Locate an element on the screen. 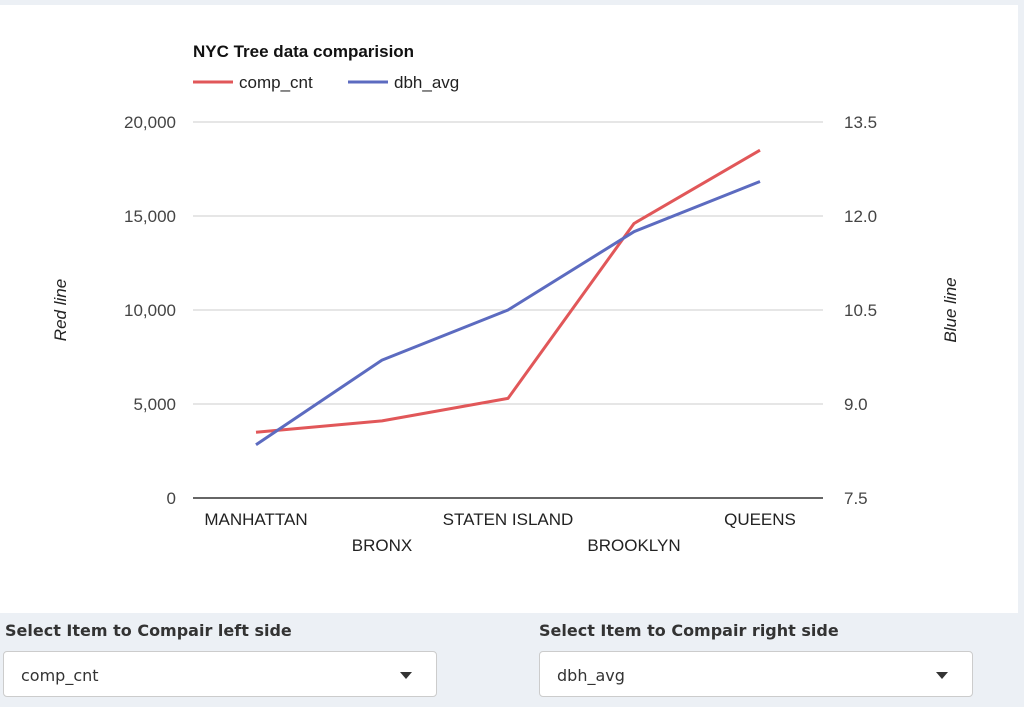 The width and height of the screenshot is (1024, 707). y-tick-label: 10,000 is located at coordinates (150, 310).